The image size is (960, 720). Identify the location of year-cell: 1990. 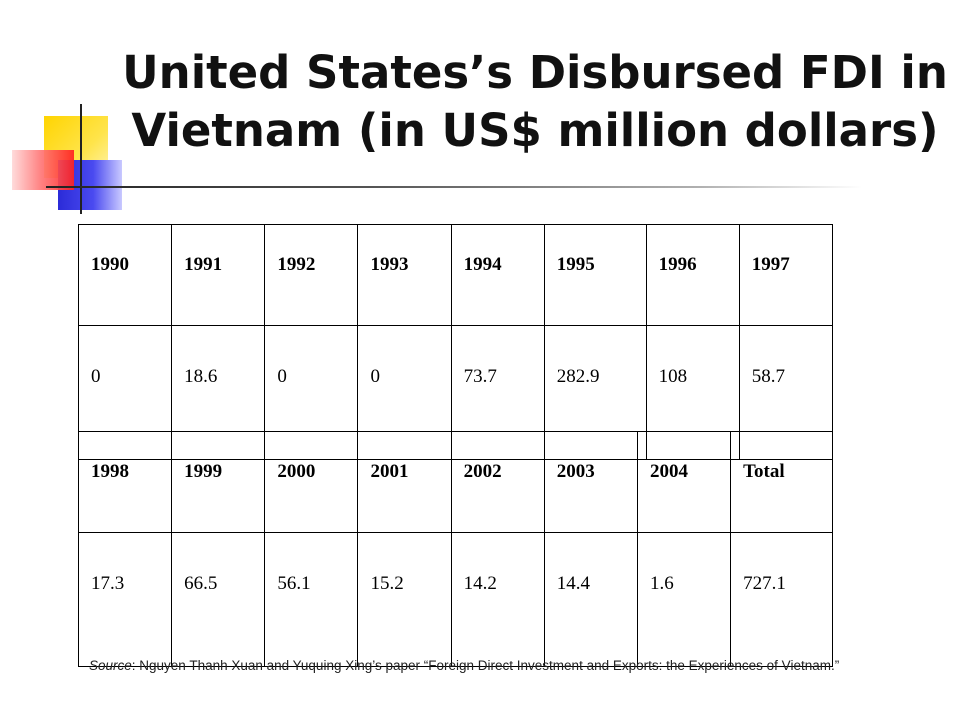
(125, 275).